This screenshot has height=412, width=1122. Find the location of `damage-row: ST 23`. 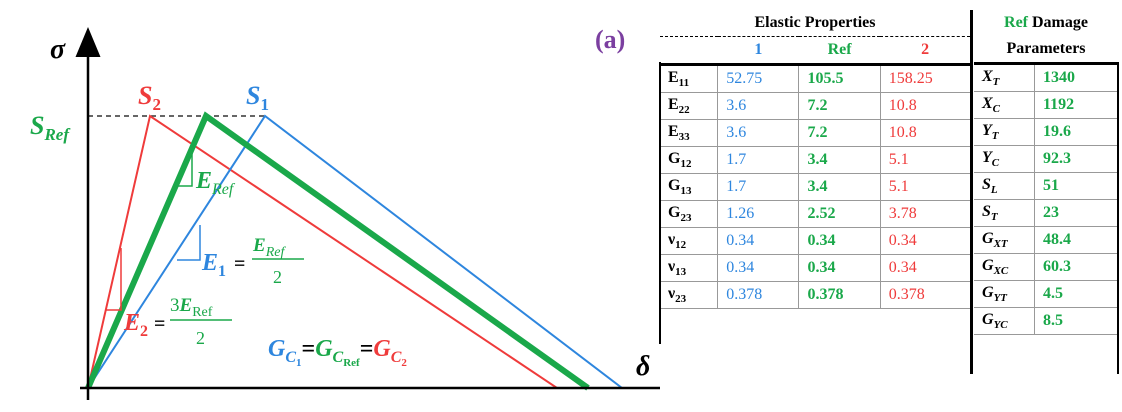

damage-row: ST 23 is located at coordinates (1046, 213).